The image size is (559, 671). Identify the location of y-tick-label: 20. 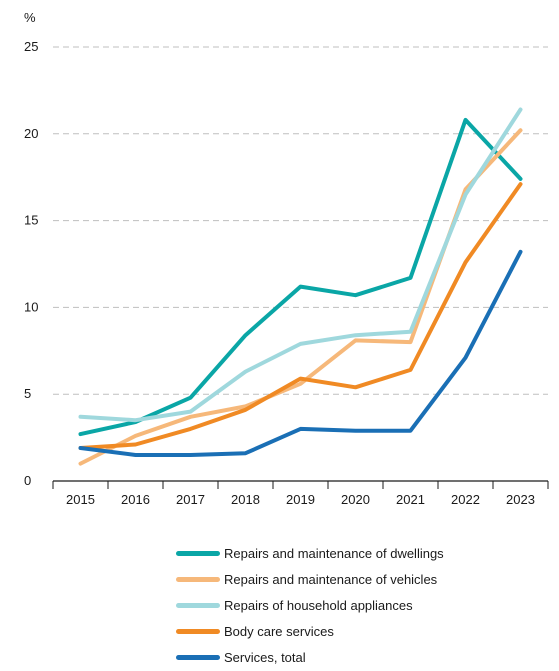
(31, 133).